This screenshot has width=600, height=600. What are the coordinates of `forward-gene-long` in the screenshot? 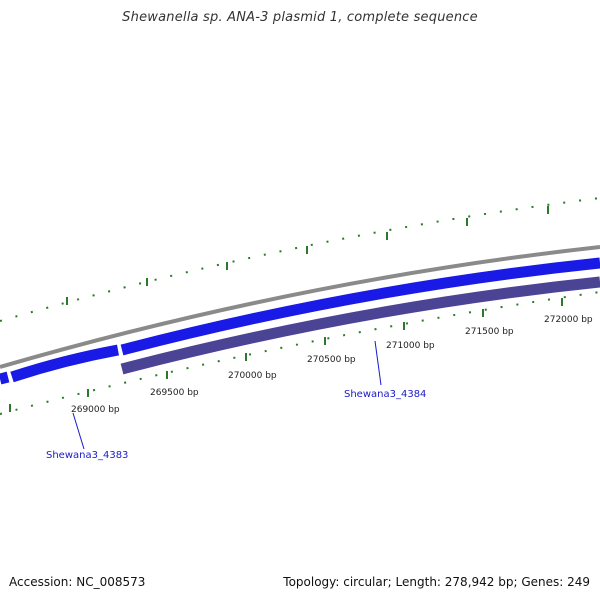 It's located at (360, 306).